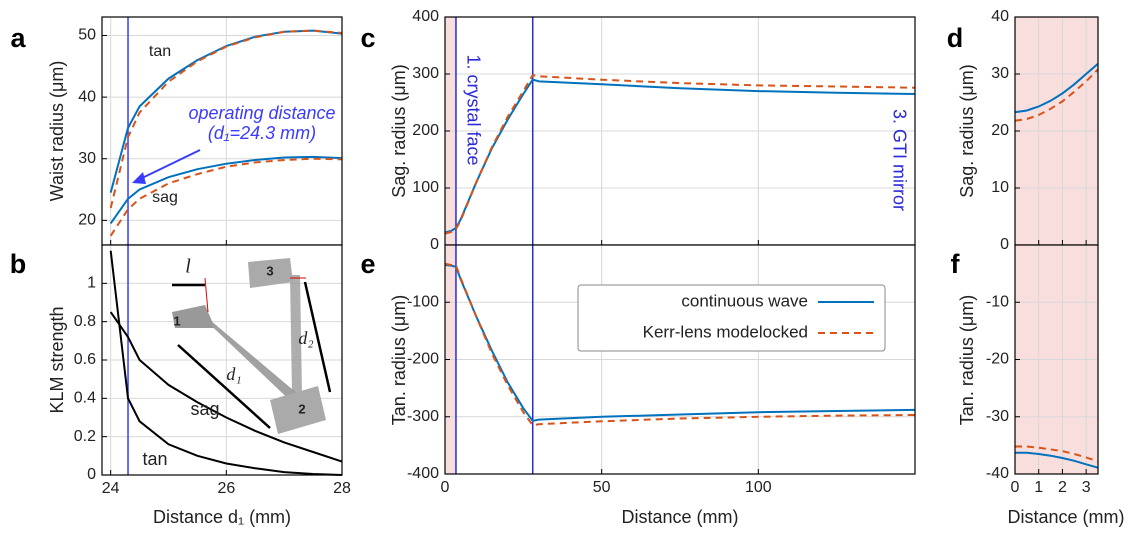 The image size is (1148, 533). What do you see at coordinates (602, 487) in the screenshot?
I see `x-tick-label: 50` at bounding box center [602, 487].